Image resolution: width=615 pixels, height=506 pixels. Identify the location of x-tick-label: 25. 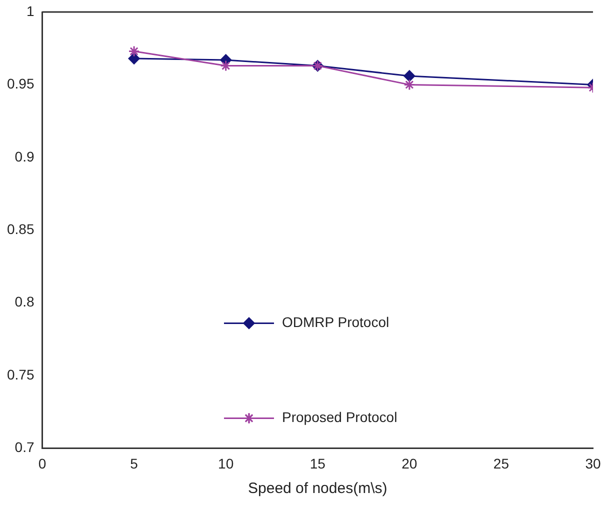
(501, 463).